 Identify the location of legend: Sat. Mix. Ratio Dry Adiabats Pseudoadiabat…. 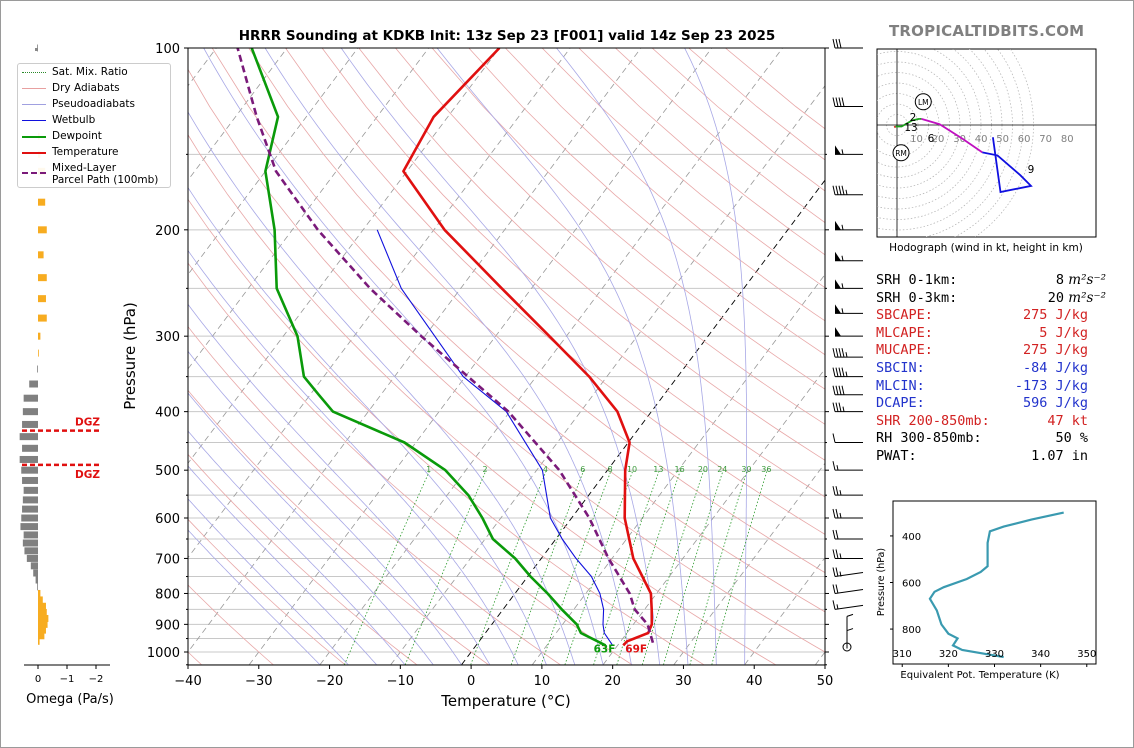
(94, 125).